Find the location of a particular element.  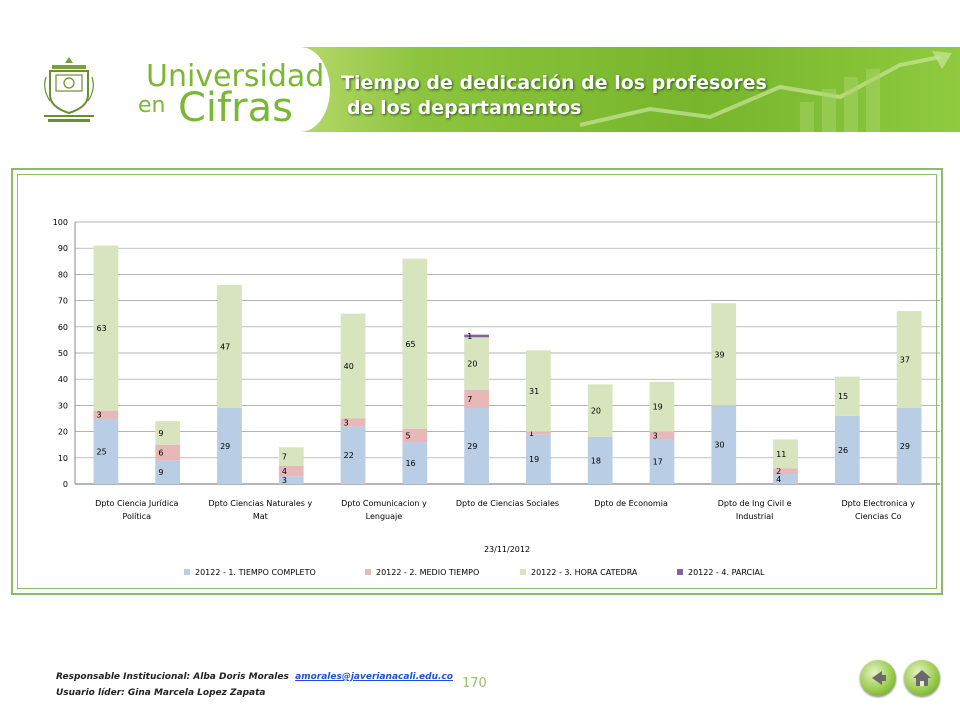

back-button is located at coordinates (878, 678).